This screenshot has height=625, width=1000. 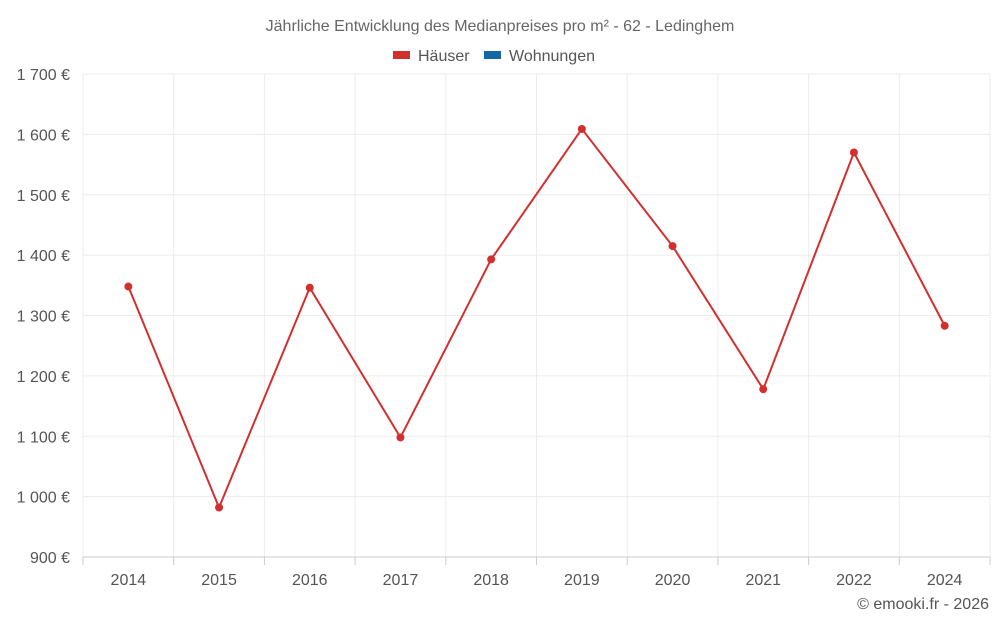 What do you see at coordinates (491, 580) in the screenshot?
I see `x-tick-label: 2018` at bounding box center [491, 580].